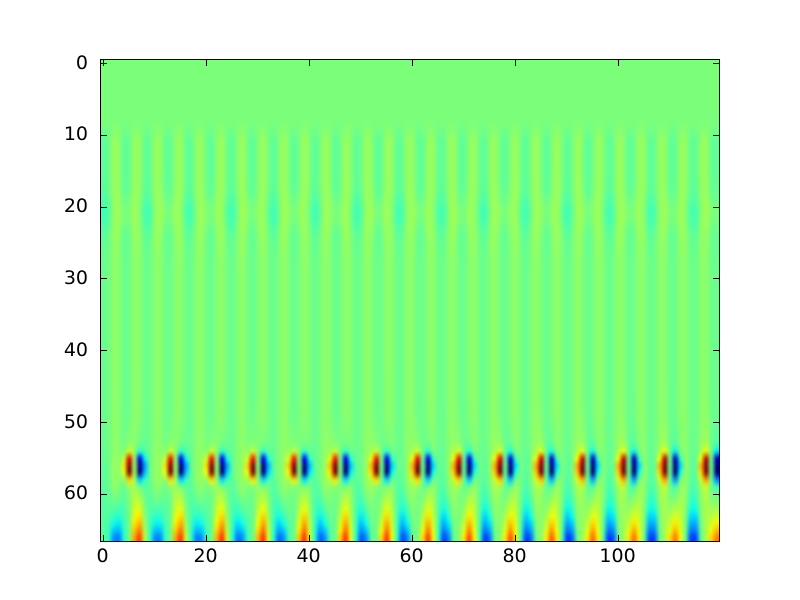 This screenshot has height=600, width=800. What do you see at coordinates (75, 349) in the screenshot?
I see `y-tick-label: 40` at bounding box center [75, 349].